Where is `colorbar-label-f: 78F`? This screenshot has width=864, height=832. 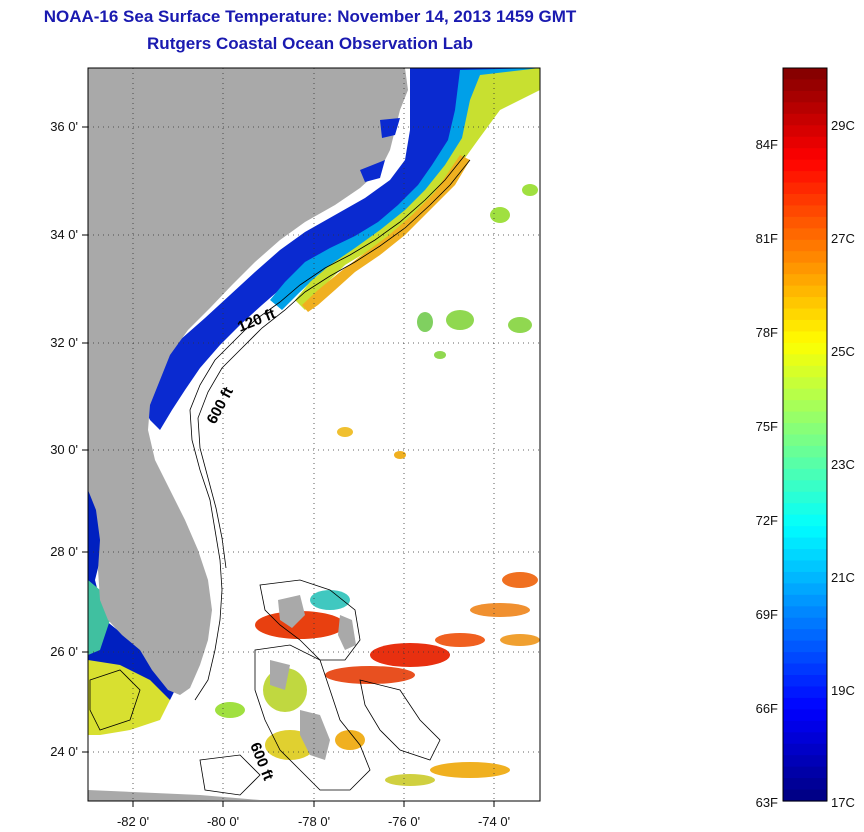 colorbar-label-f: 78F is located at coordinates (767, 332).